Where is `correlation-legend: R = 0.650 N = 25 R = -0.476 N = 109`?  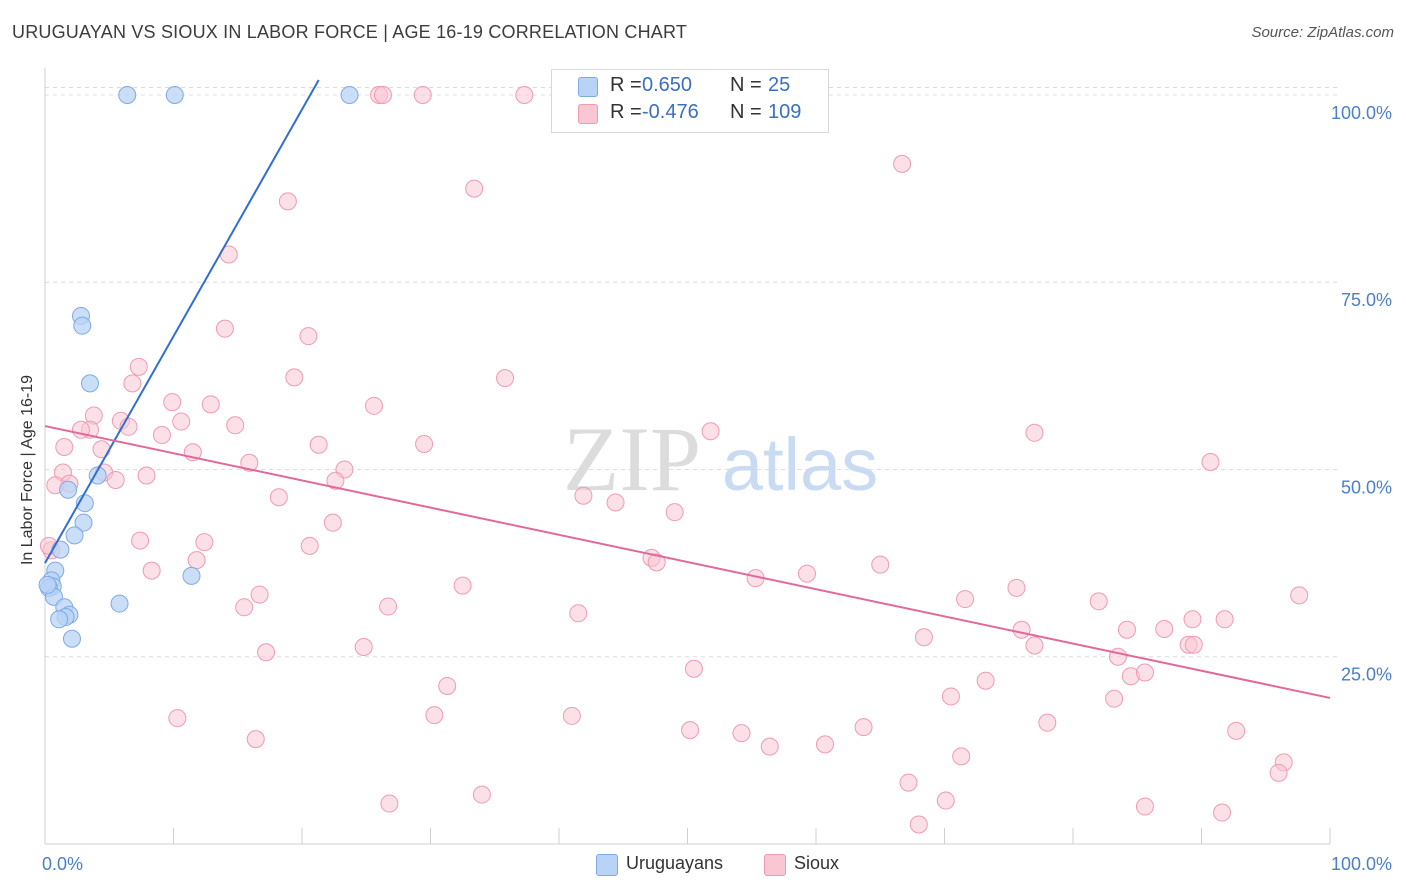 correlation-legend: R = 0.650 N = 25 R = -0.476 N = 109 is located at coordinates (690, 101).